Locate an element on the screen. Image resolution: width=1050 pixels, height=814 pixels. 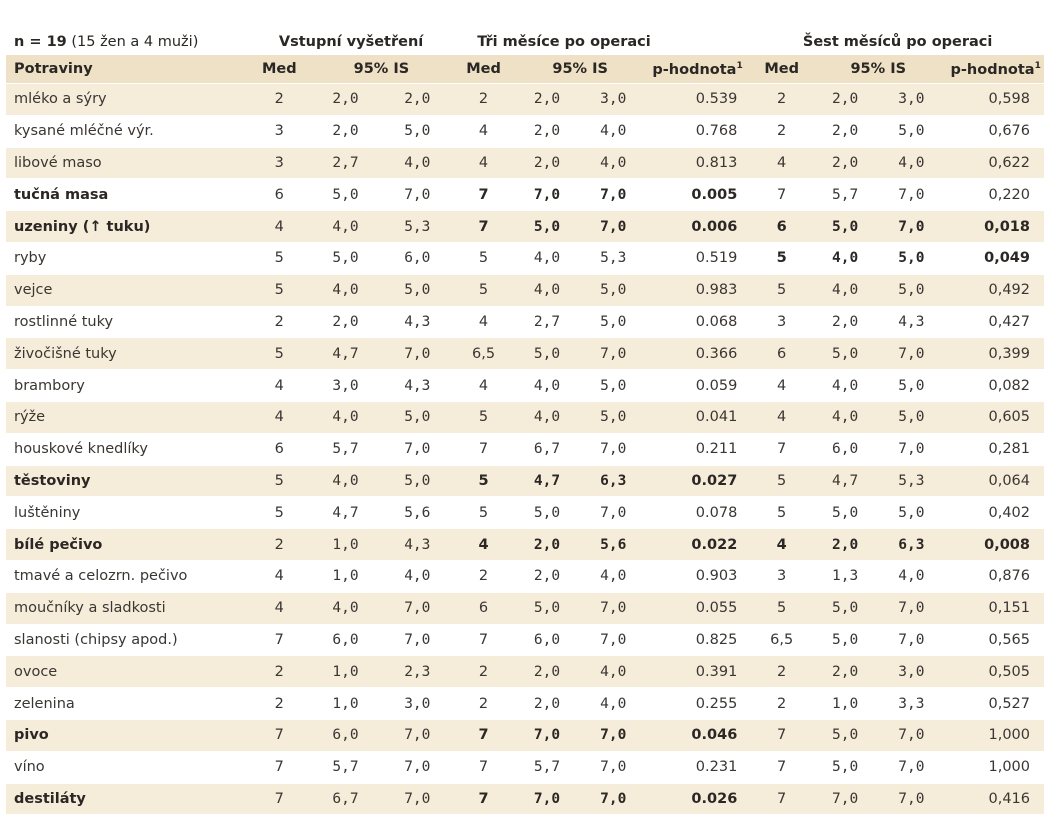
cell-b-lo: 5,0 is located at coordinates (346, 258).